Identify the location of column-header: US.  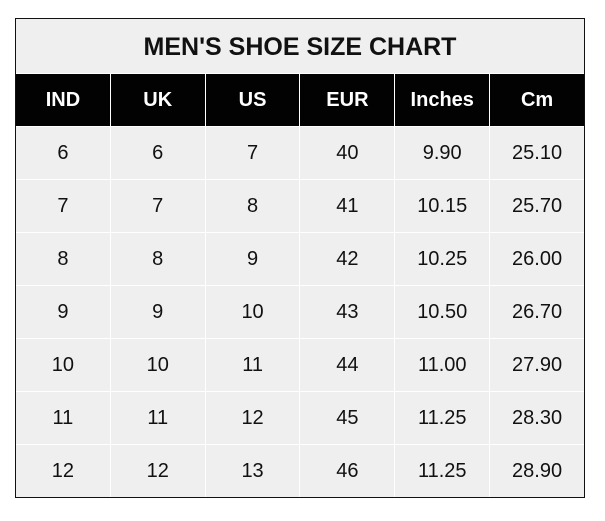
(253, 100).